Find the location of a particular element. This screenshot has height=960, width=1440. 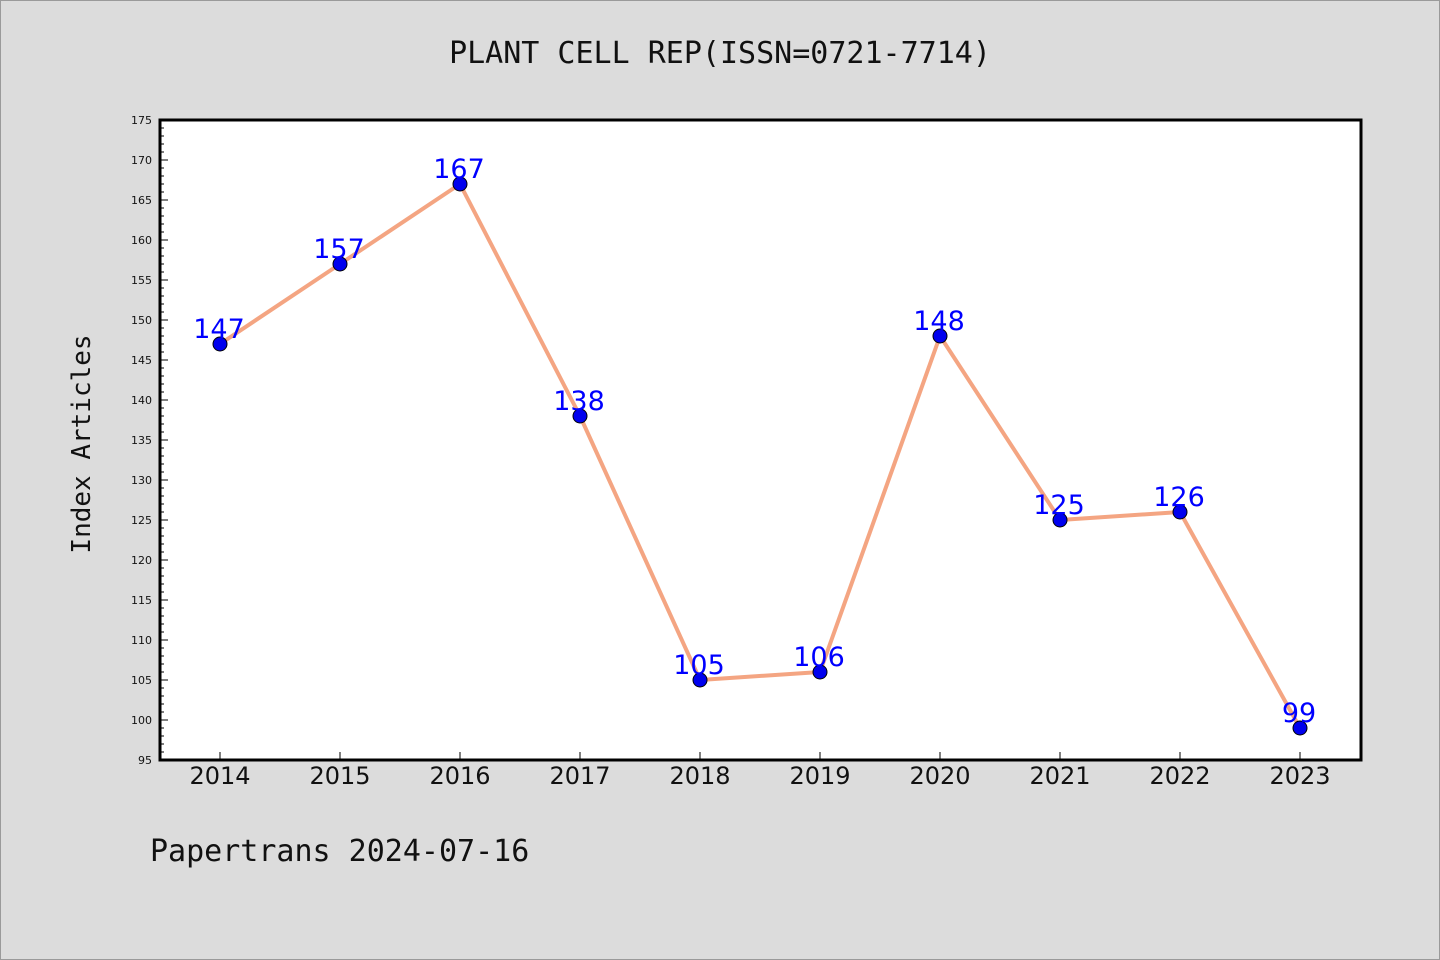

y-tick-label: 110 is located at coordinates (141, 640).